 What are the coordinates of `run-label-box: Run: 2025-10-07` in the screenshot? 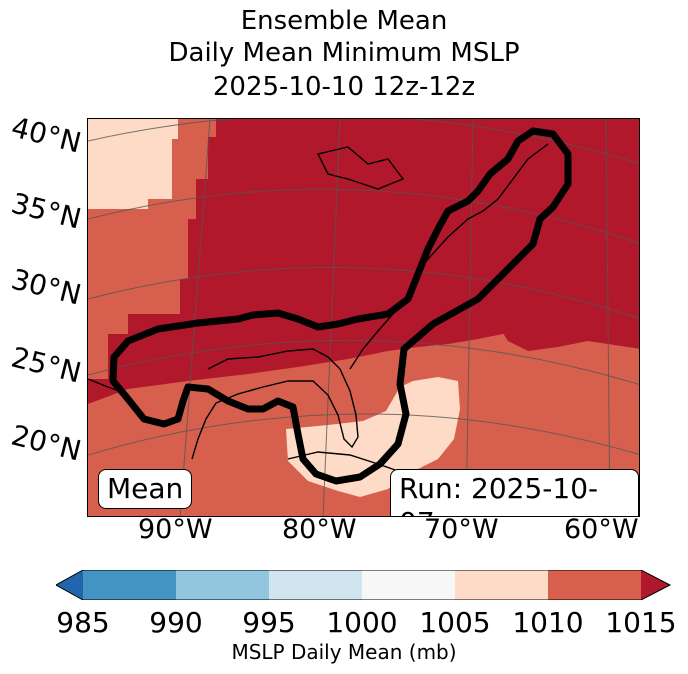 It's located at (514, 492).